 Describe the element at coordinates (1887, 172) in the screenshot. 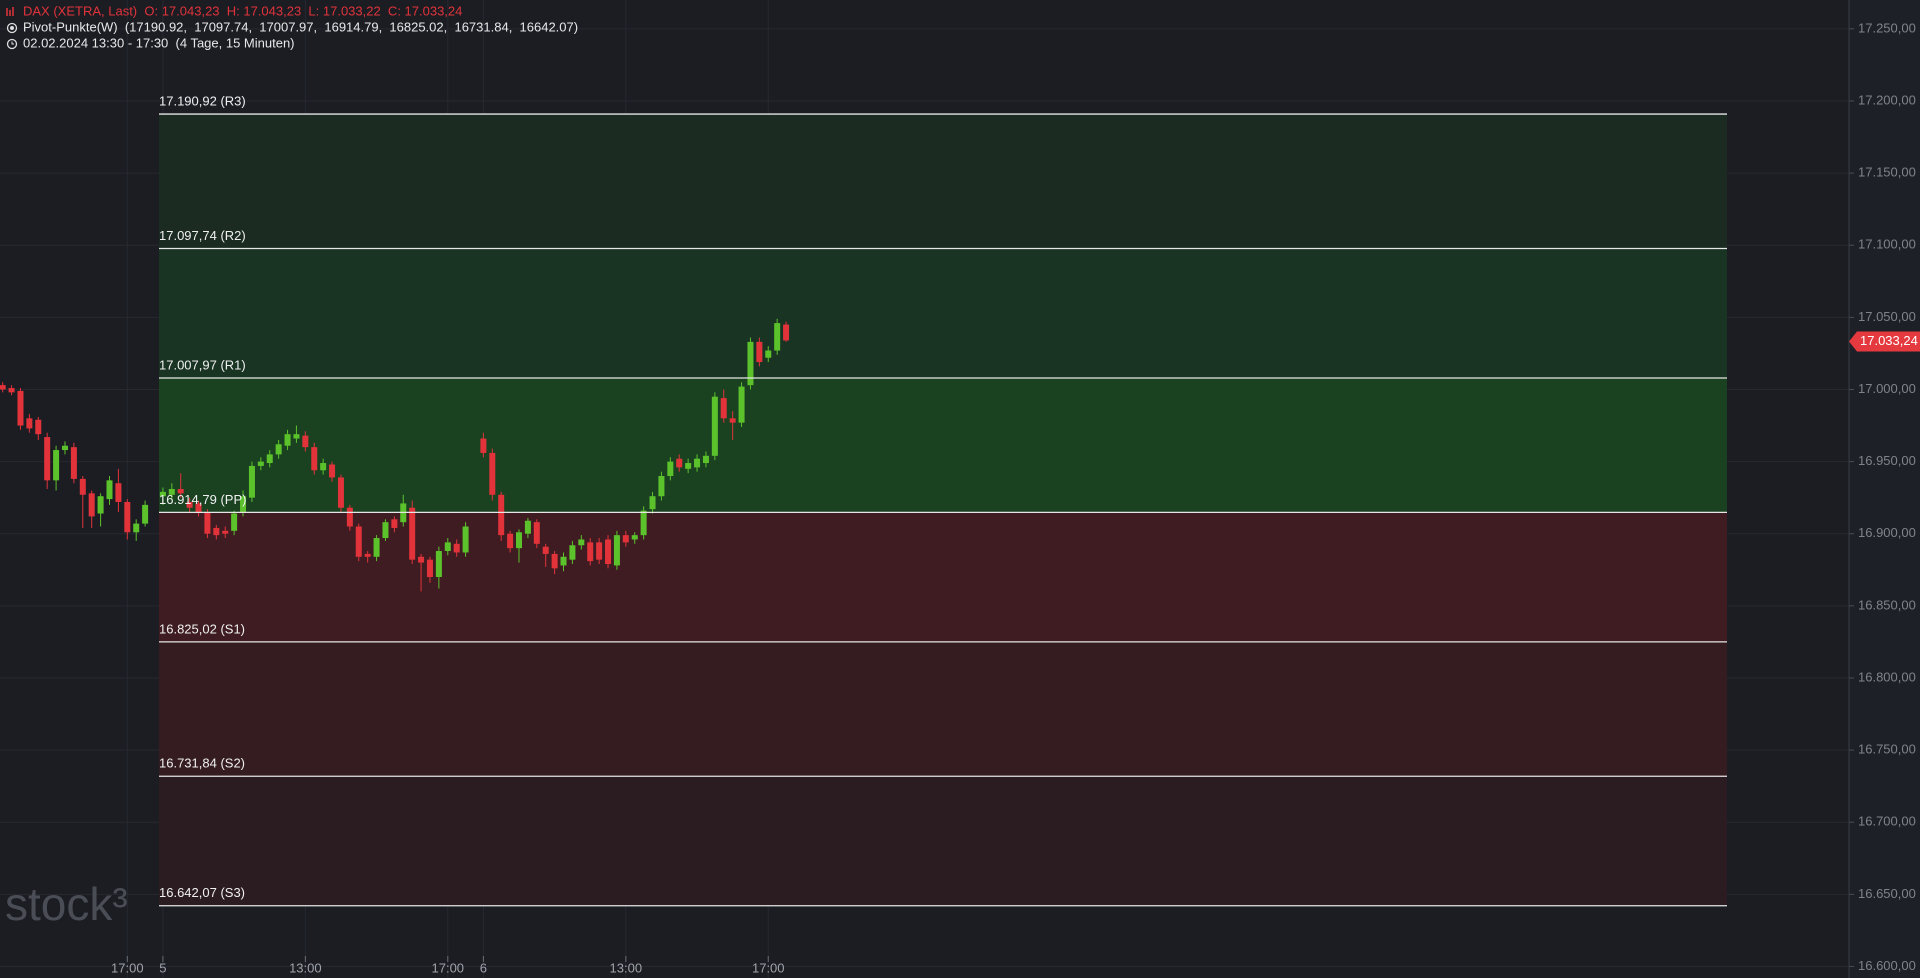

I see `y-tick-label: 17.150,00` at that location.